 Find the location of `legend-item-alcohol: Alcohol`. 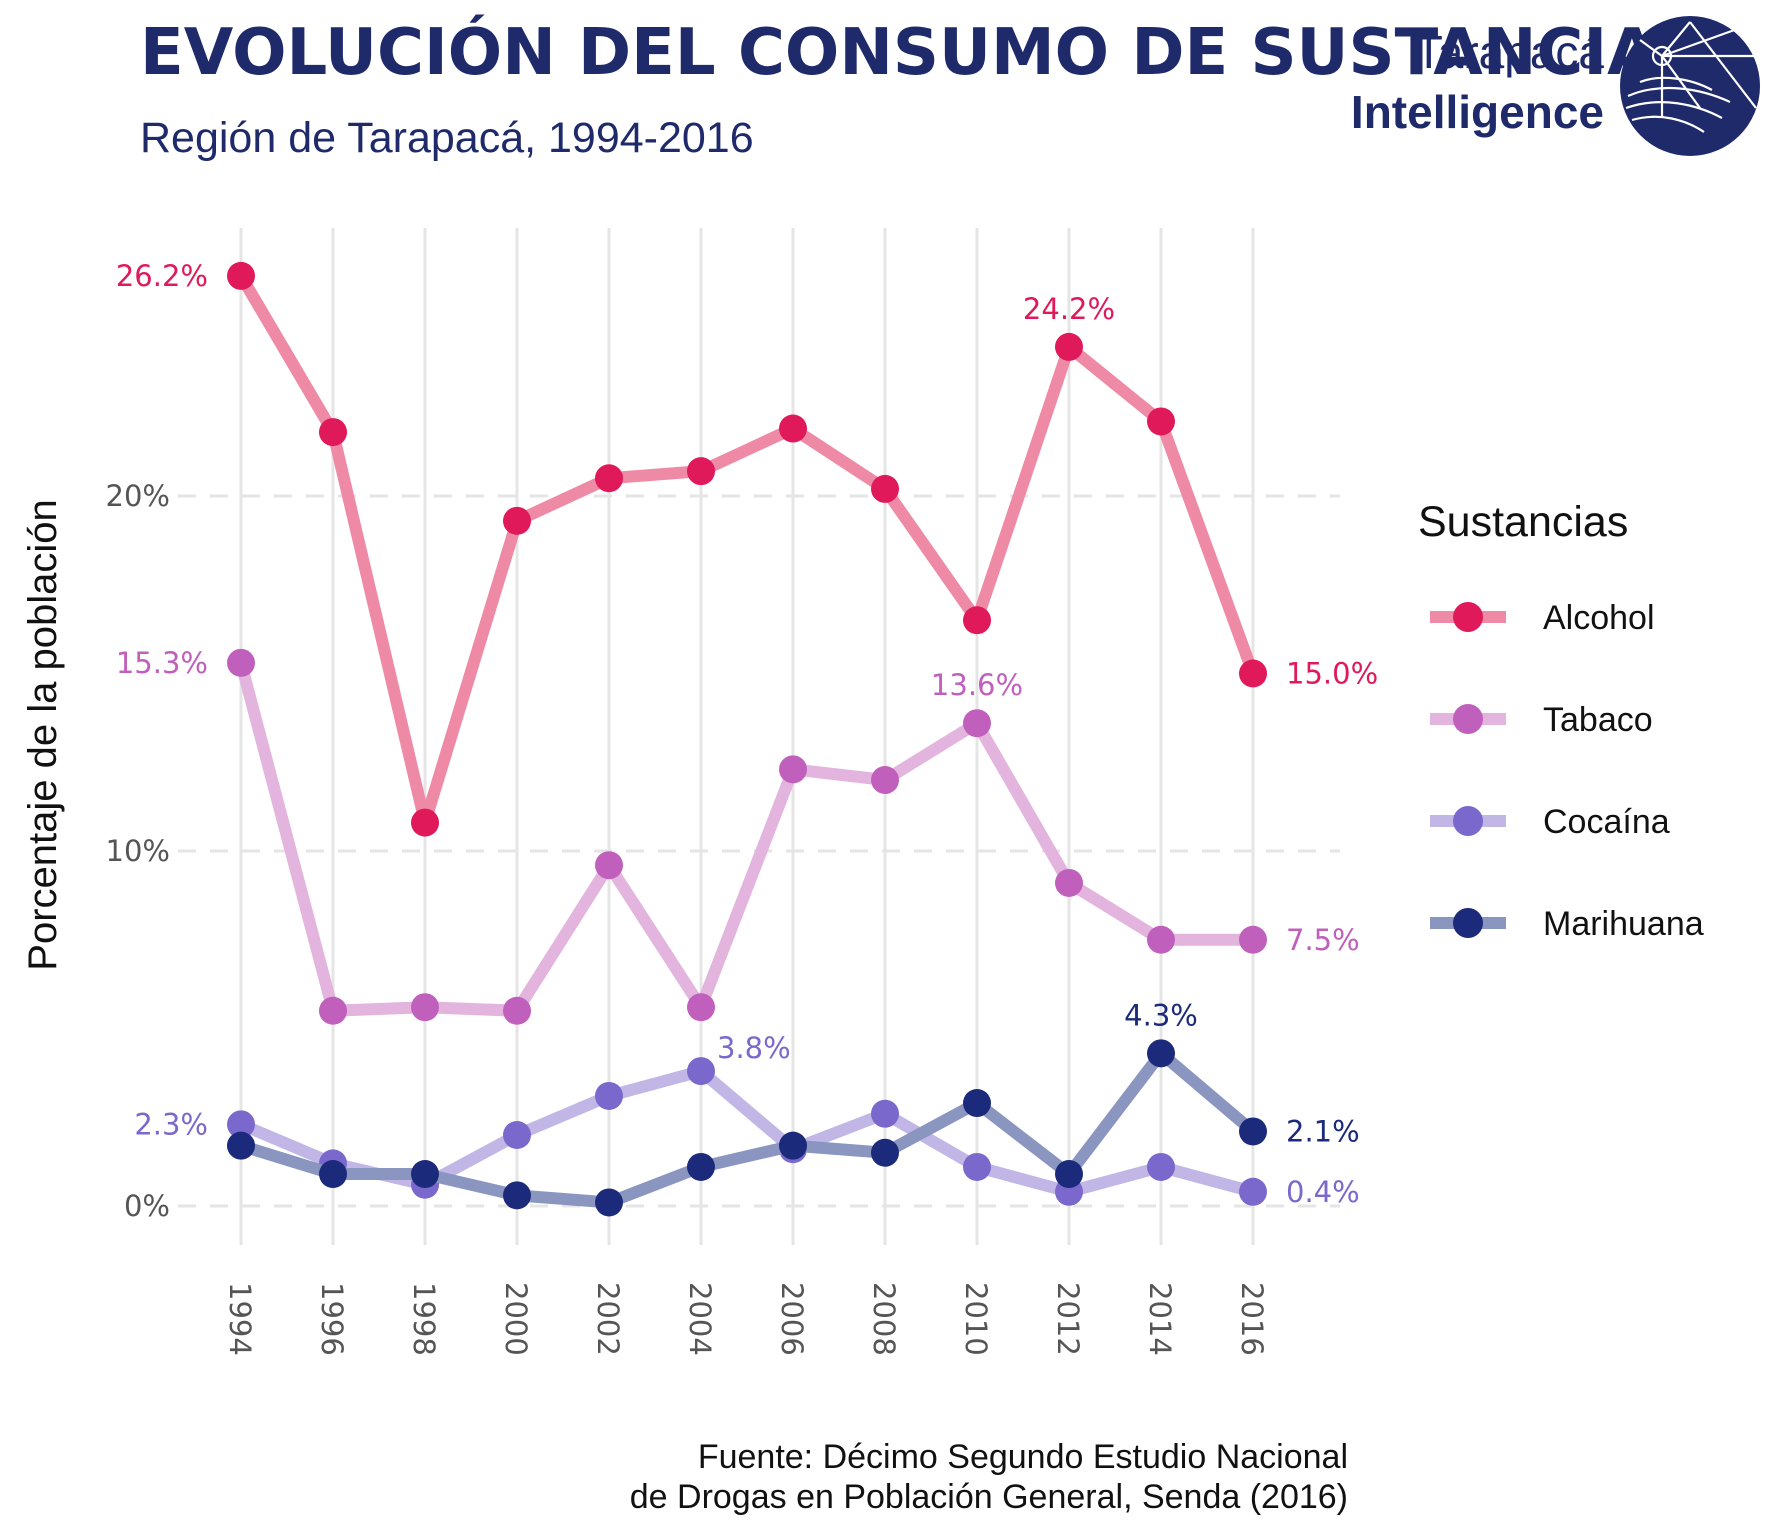

legend-item-alcohol: Alcohol is located at coordinates (1542, 618).